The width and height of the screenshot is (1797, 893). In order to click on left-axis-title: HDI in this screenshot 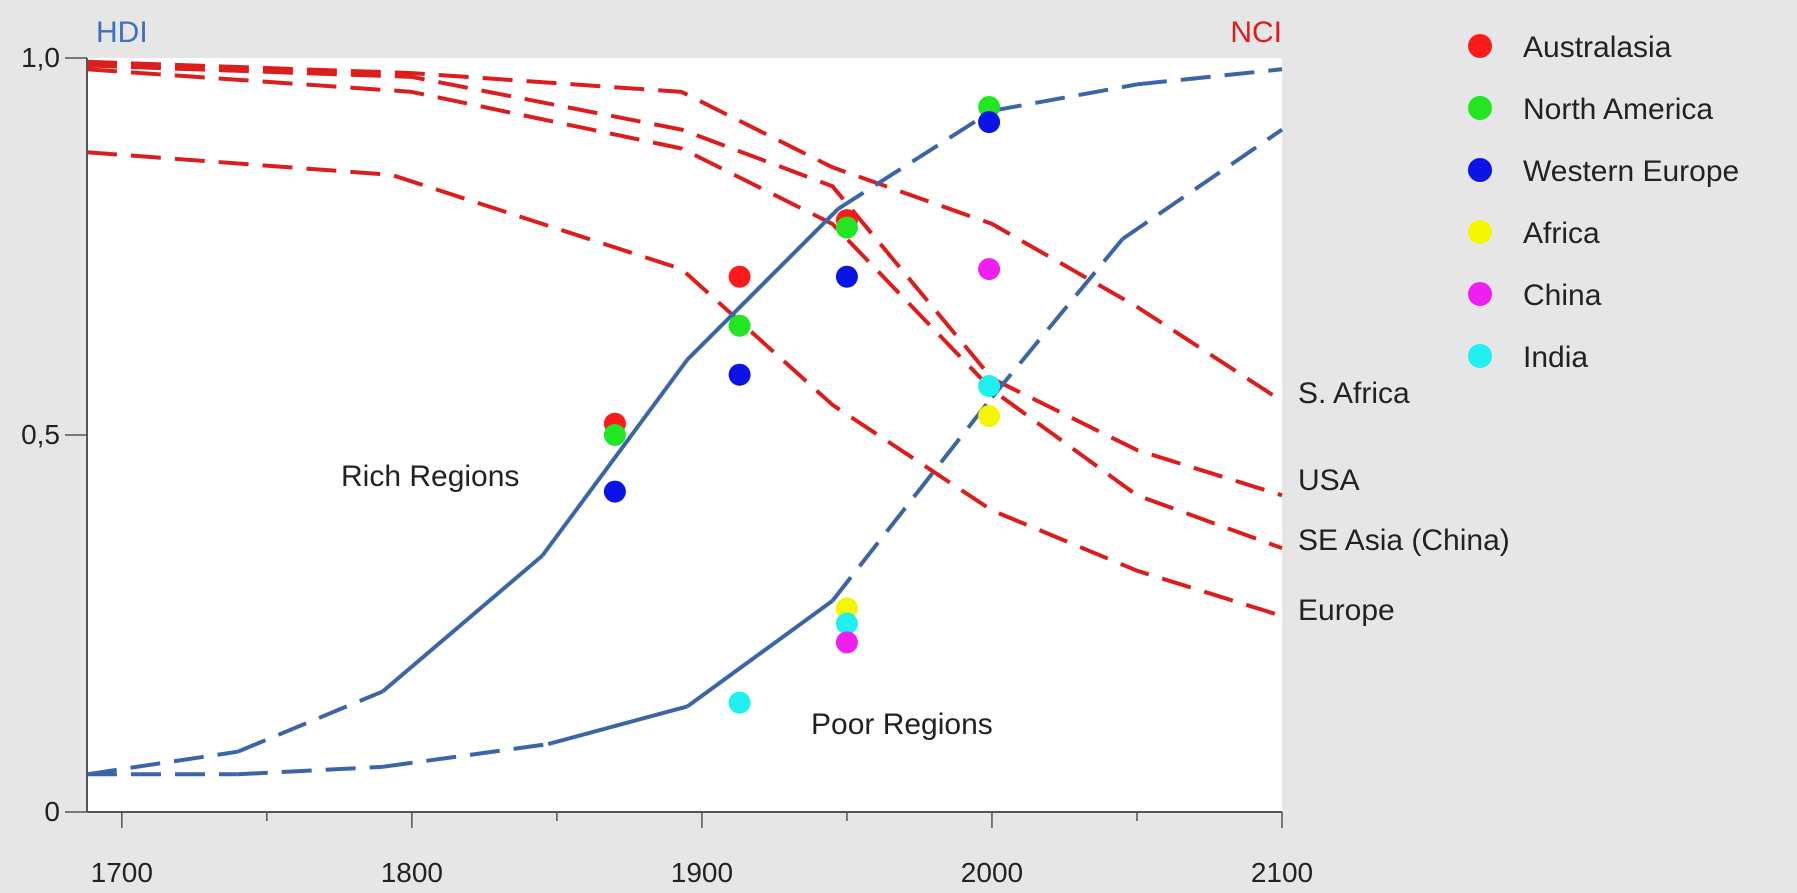, I will do `click(122, 32)`.